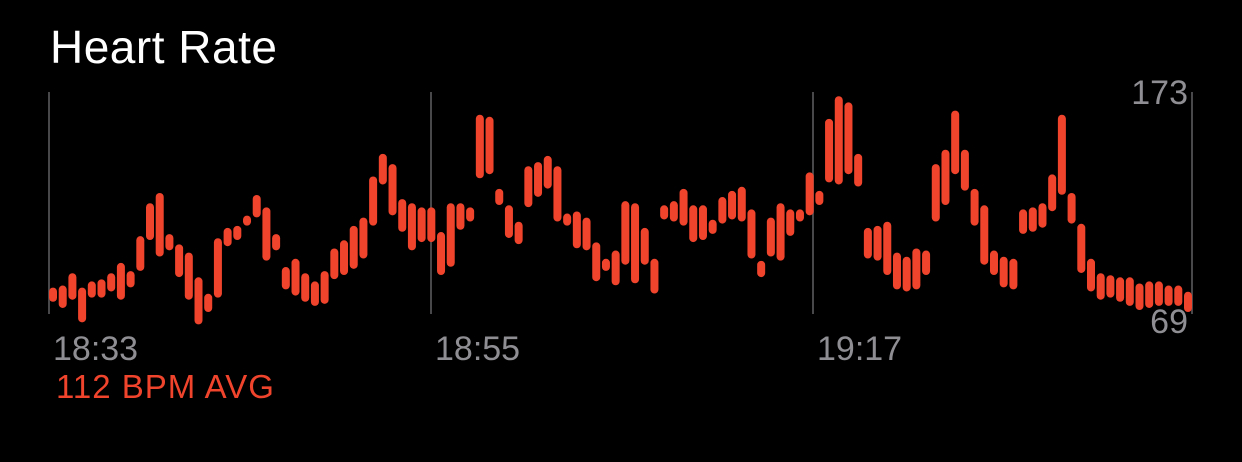 The width and height of the screenshot is (1242, 462). Describe the element at coordinates (95, 349) in the screenshot. I see `x-tick-label: 18:33` at that location.